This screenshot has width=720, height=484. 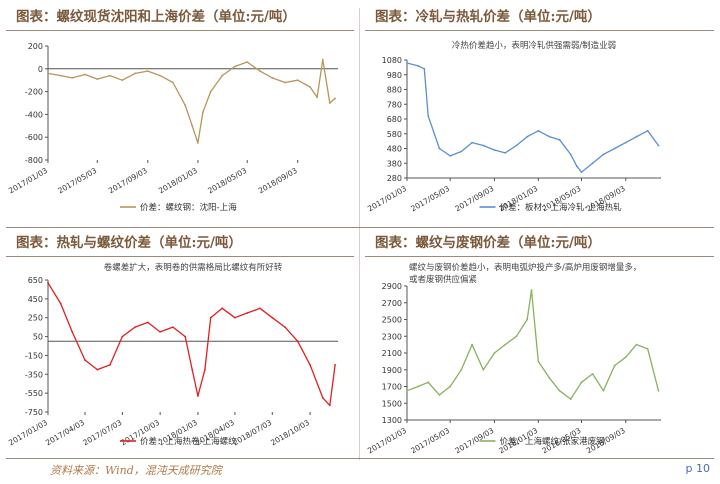 What do you see at coordinates (102, 433) in the screenshot?
I see `x-tick-label: 2017/07/03` at bounding box center [102, 433].